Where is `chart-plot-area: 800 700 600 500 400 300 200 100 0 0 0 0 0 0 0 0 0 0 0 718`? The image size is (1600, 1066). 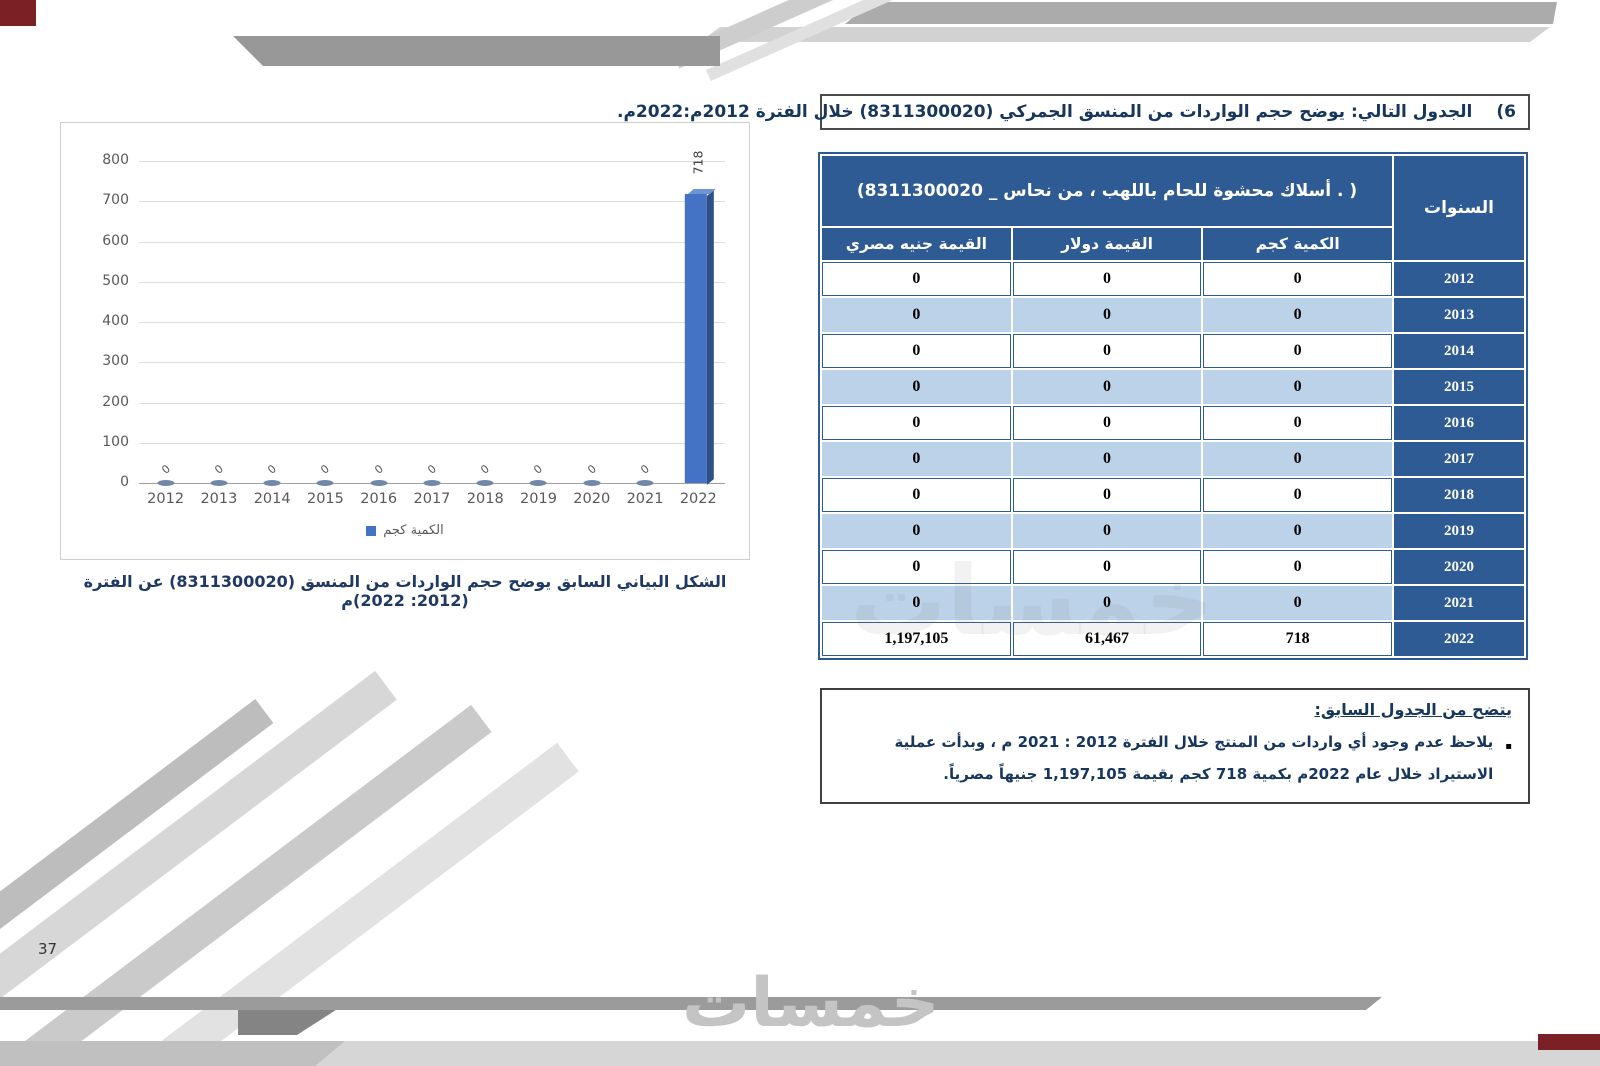 chart-plot-area: 800 700 600 500 400 300 200 100 0 0 0 0 0 0 0 0 0 0 0 718 is located at coordinates (413, 320).